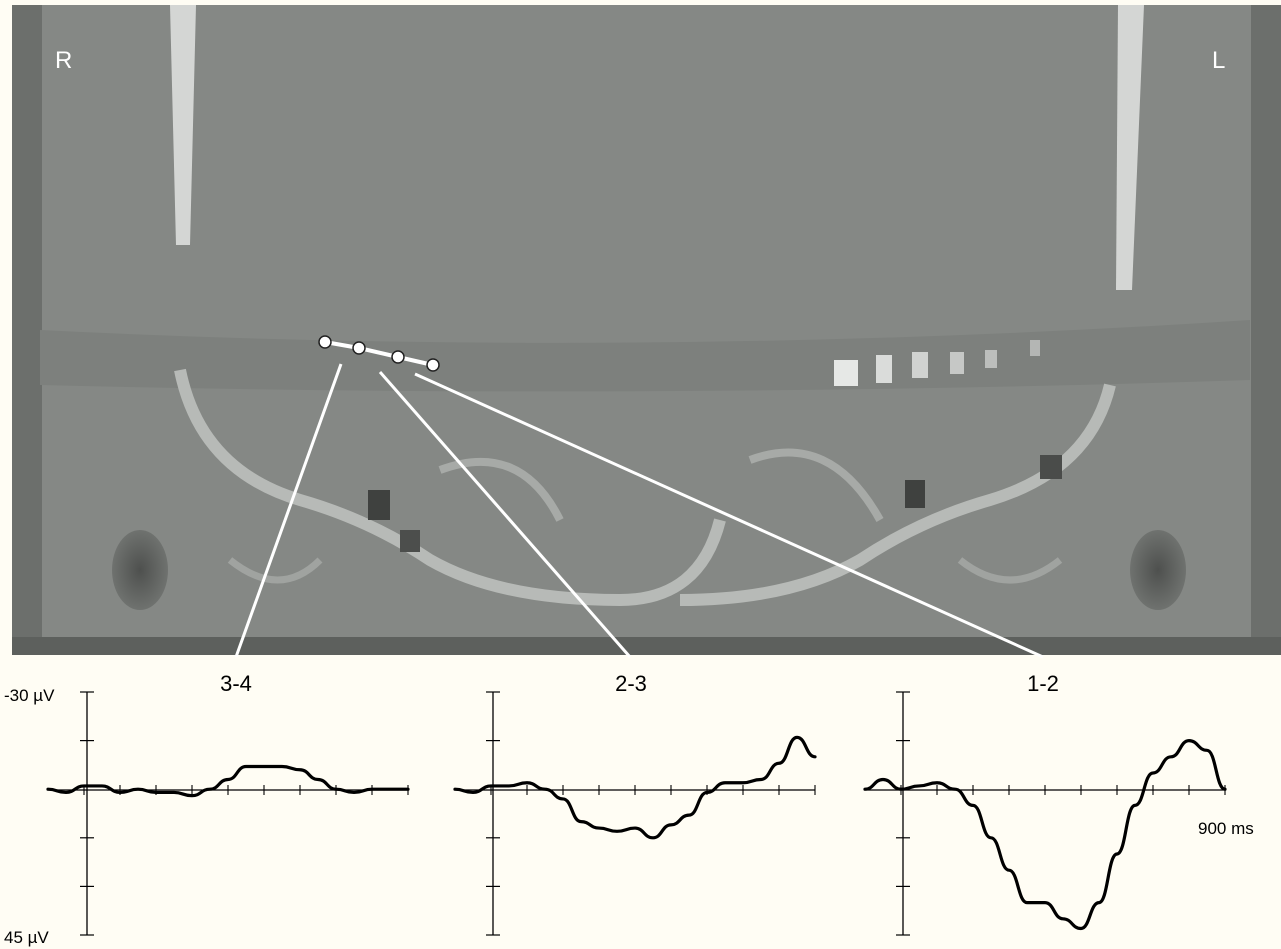 The image size is (1281, 949). Describe the element at coordinates (63, 60) in the screenshot. I see `orientation-right-label: R` at that location.